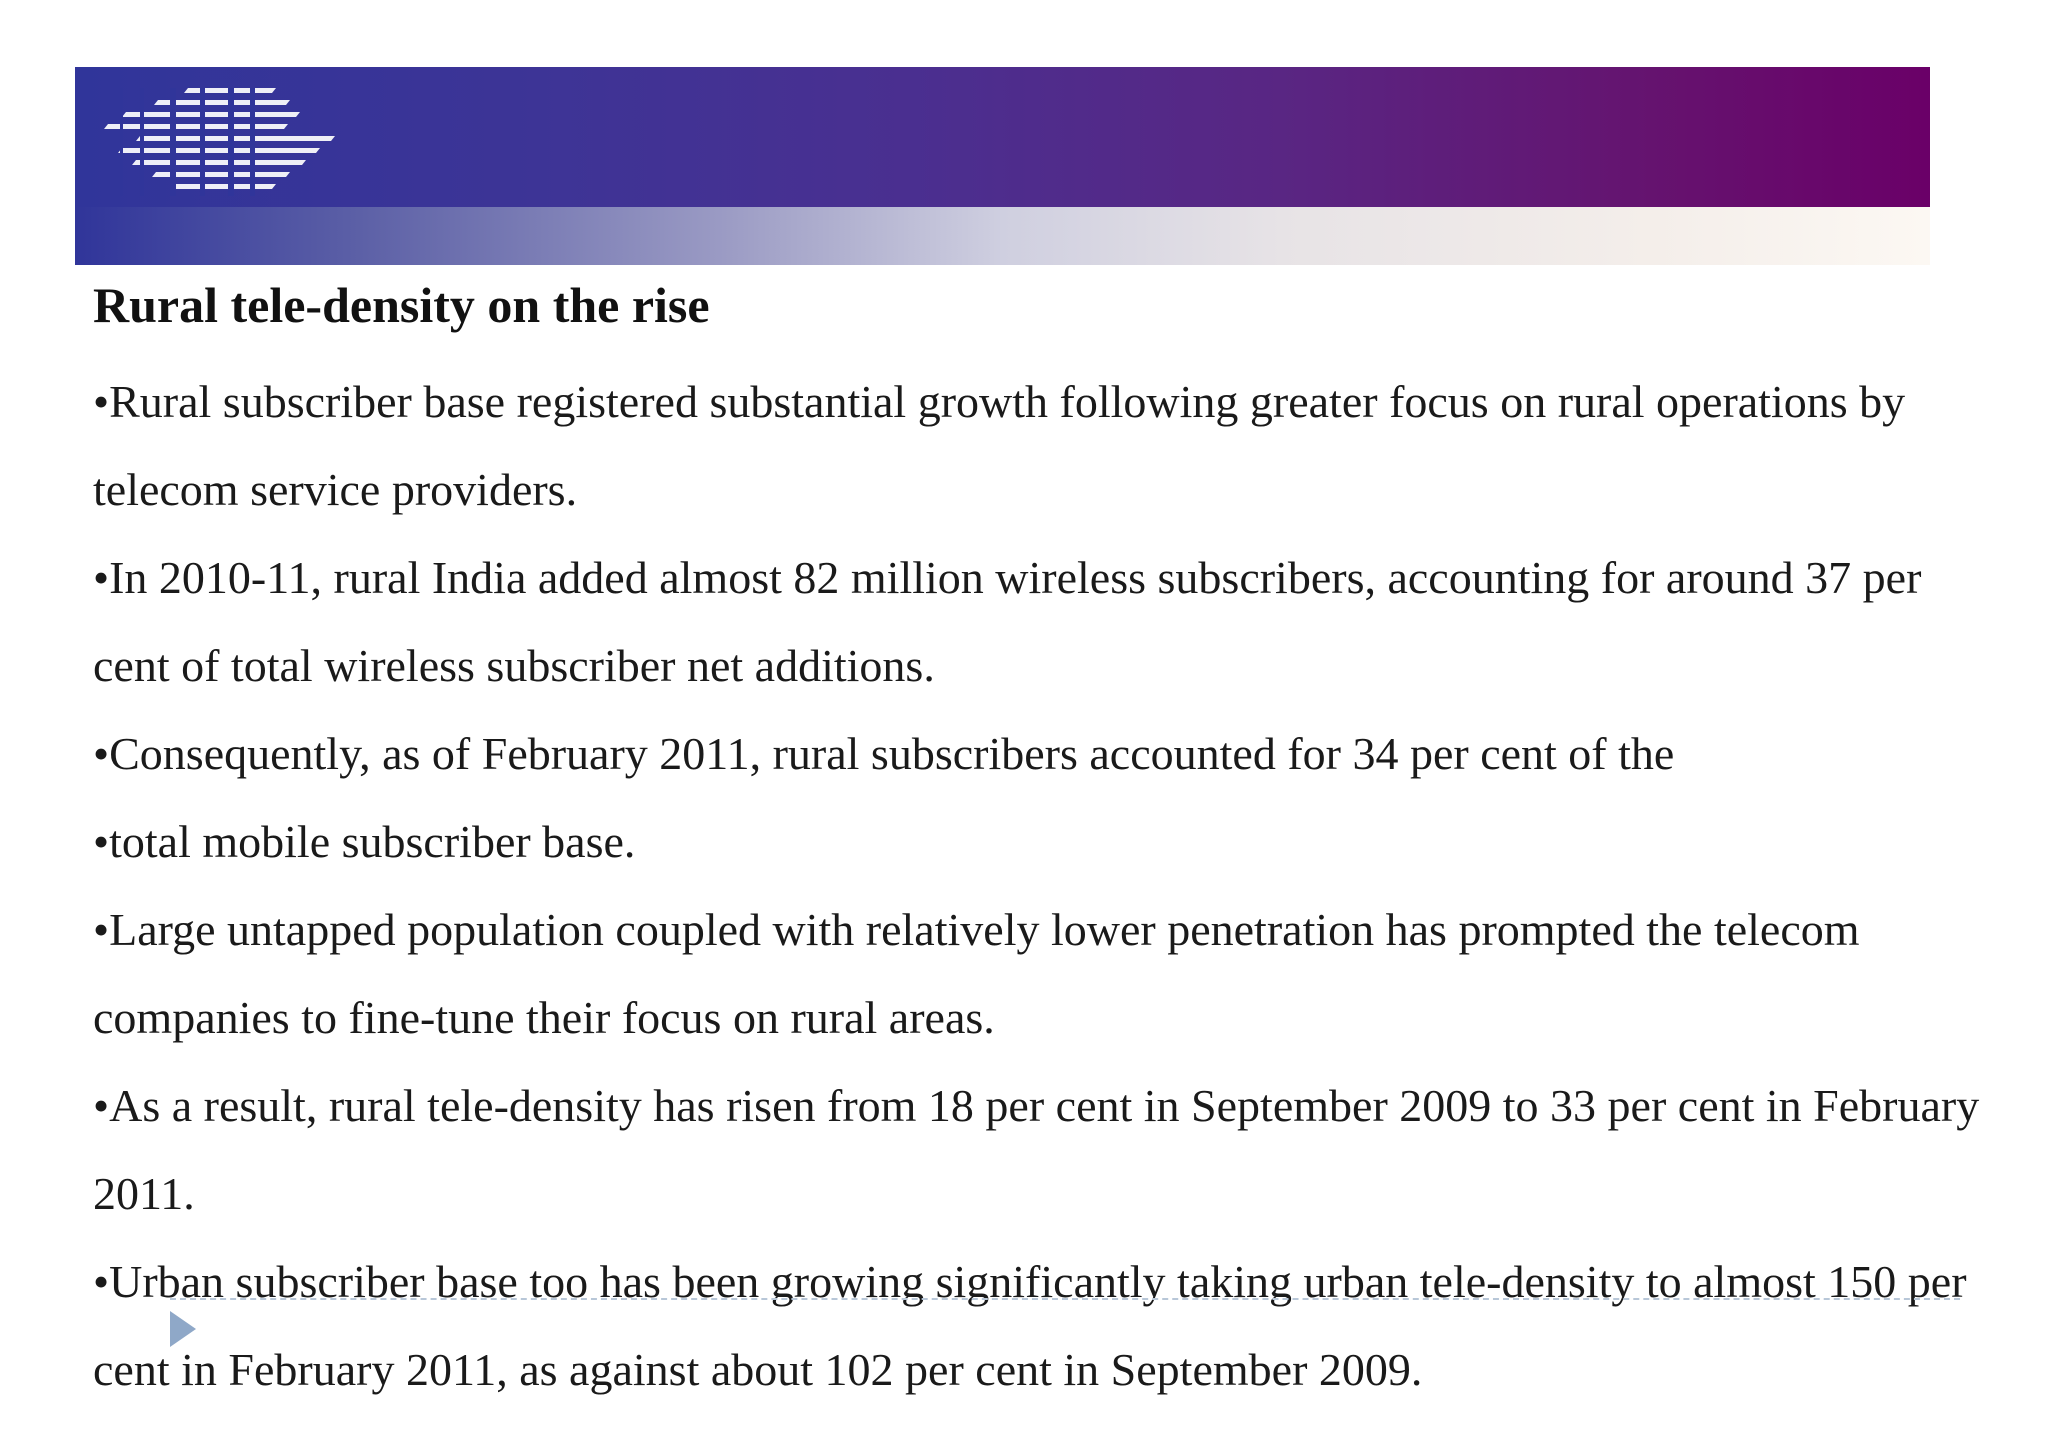 The width and height of the screenshot is (2048, 1448). What do you see at coordinates (364, 841) in the screenshot?
I see `bullet-paragraph: •total mobile subscriber base.` at bounding box center [364, 841].